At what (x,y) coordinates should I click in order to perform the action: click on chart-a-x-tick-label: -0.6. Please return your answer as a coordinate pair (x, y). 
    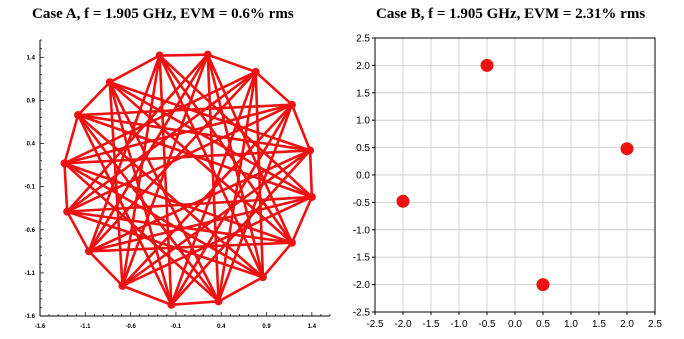
    Looking at the image, I should click on (130, 327).